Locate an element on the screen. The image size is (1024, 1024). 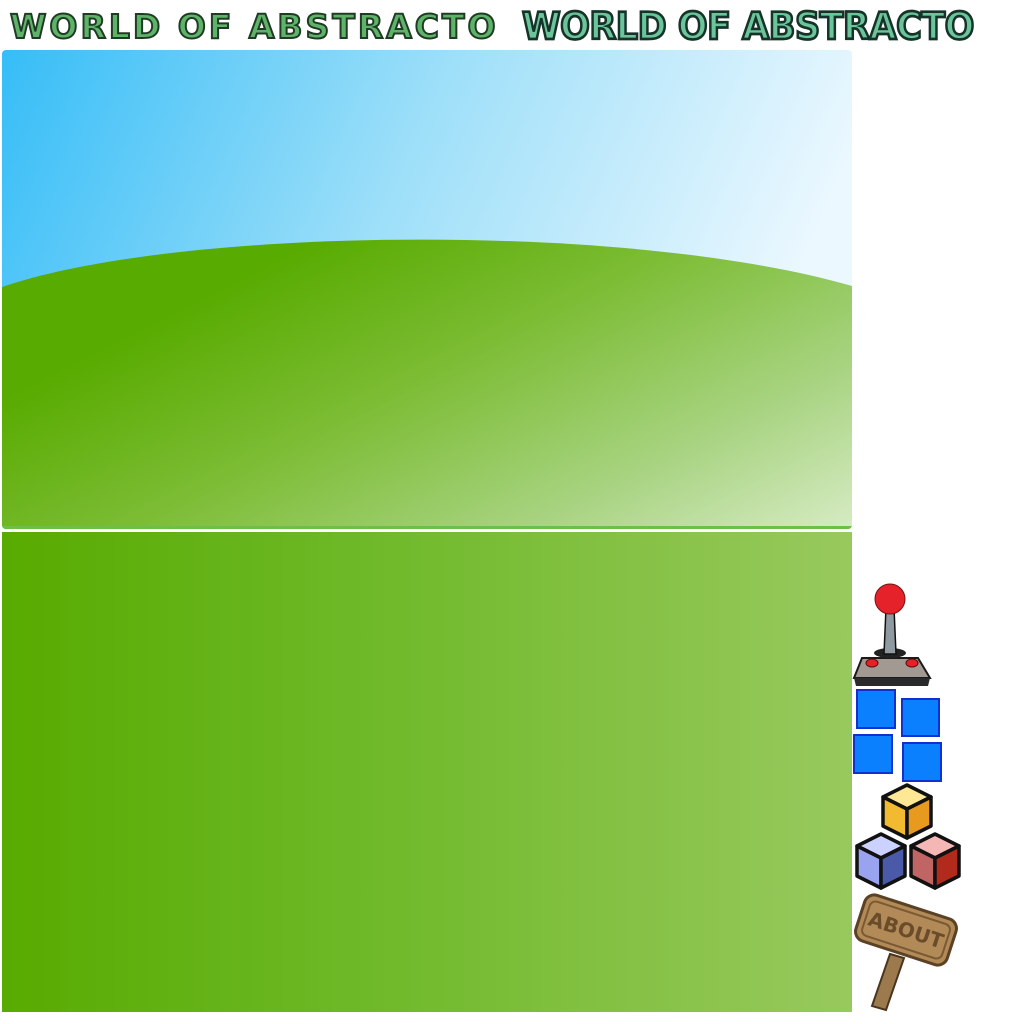
blue-squares-icon is located at coordinates (897, 735).